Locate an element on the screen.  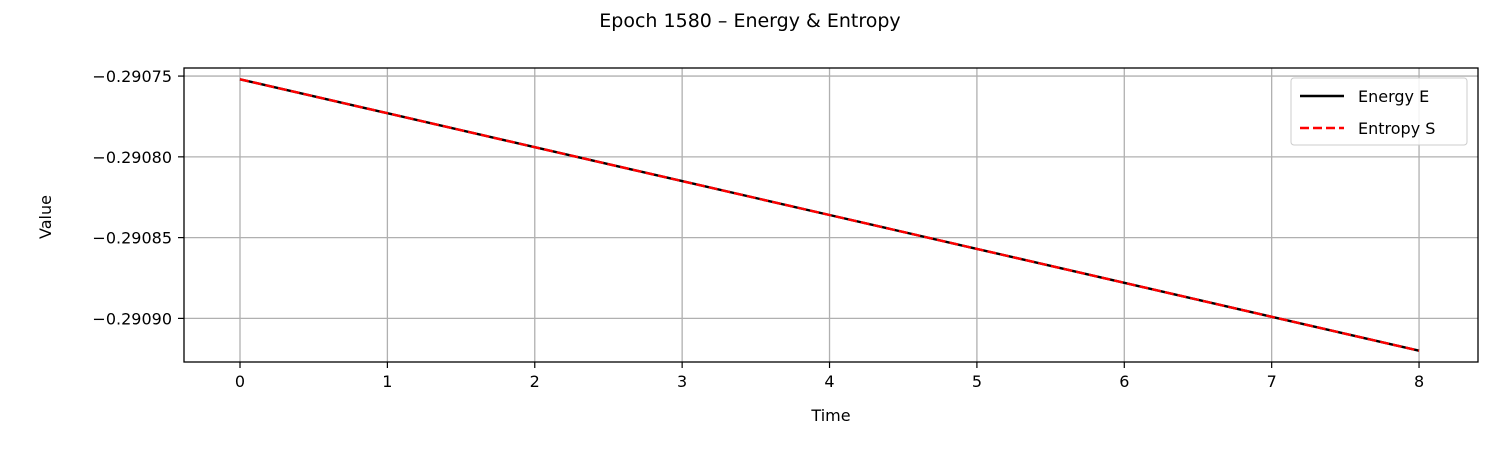
legend: Energy E Entropy S is located at coordinates (1379, 111).